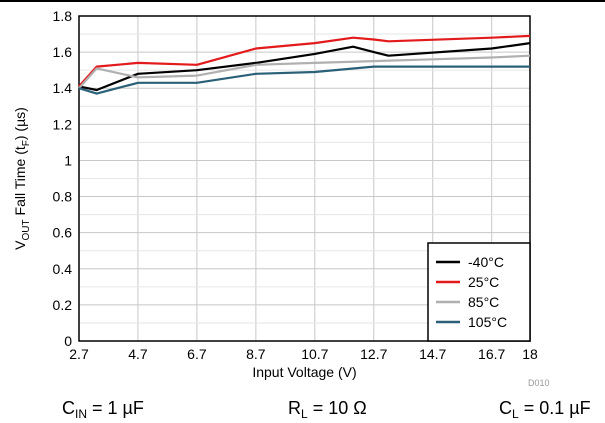 Image resolution: width=605 pixels, height=423 pixels. I want to click on x-tick-label: 8.7, so click(256, 354).